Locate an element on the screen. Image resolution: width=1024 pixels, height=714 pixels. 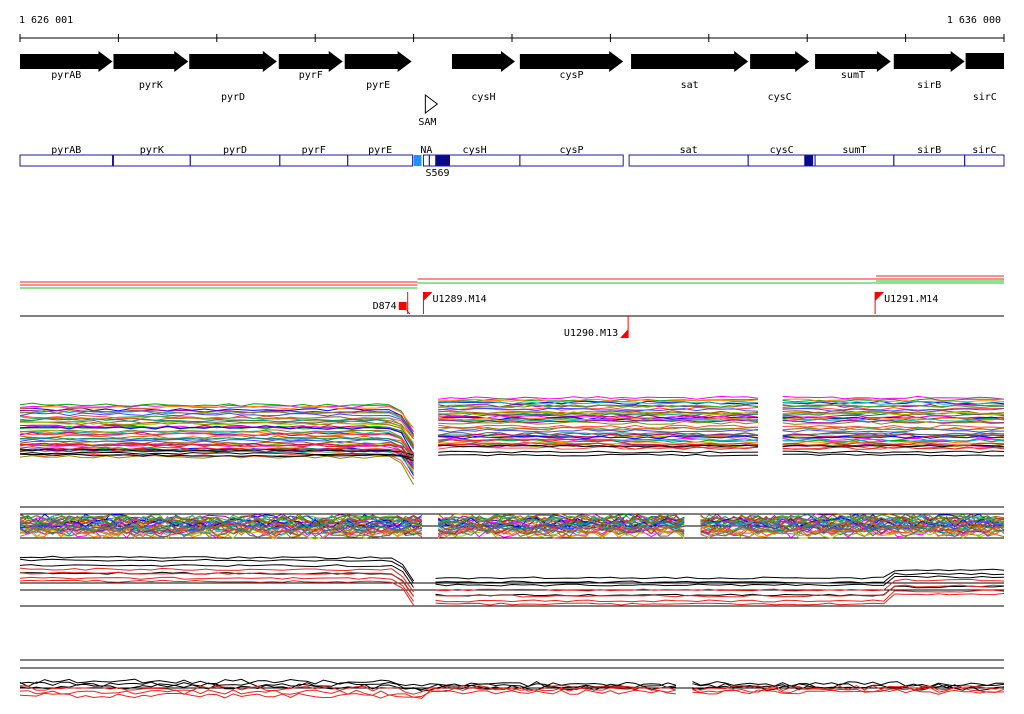
annotation-box-cysP is located at coordinates (571, 160).